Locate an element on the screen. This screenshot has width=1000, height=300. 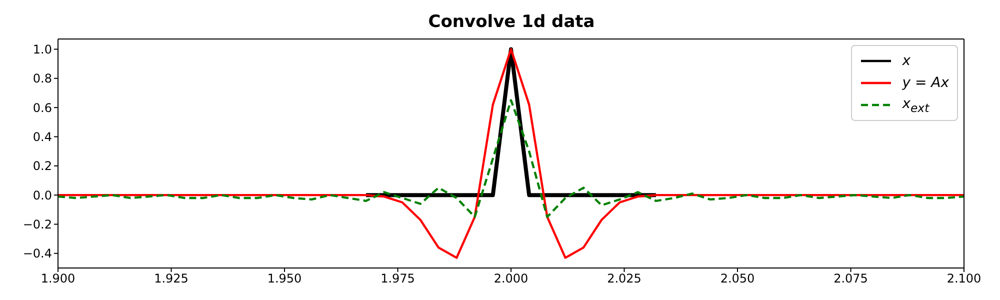
y-tick-label: 0.4 is located at coordinates (42, 137).